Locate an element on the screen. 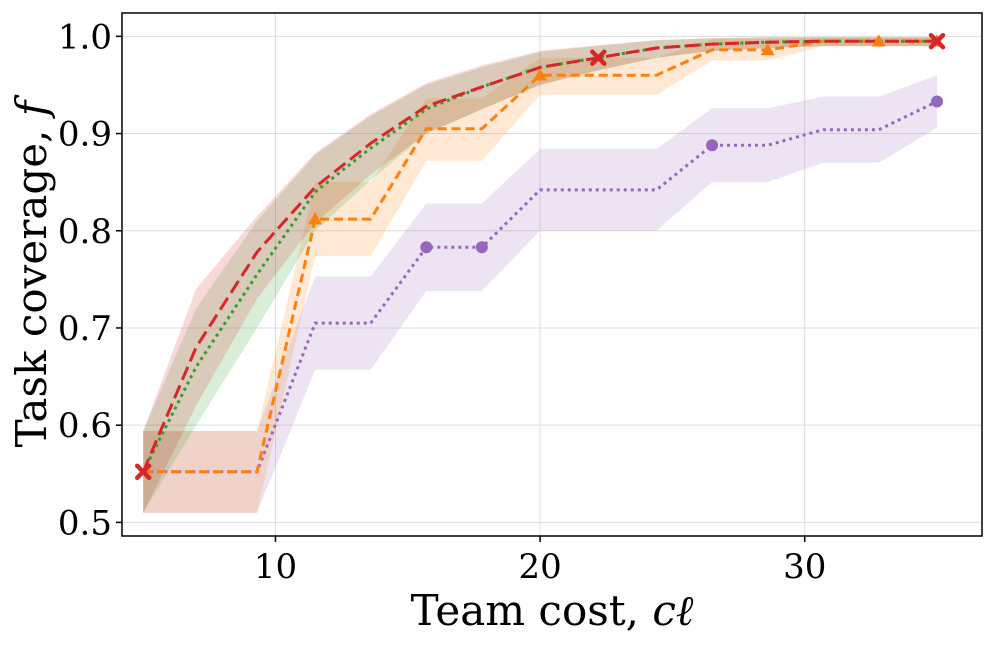 The image size is (996, 646). y-tick-label: 0.6 is located at coordinates (85, 426).